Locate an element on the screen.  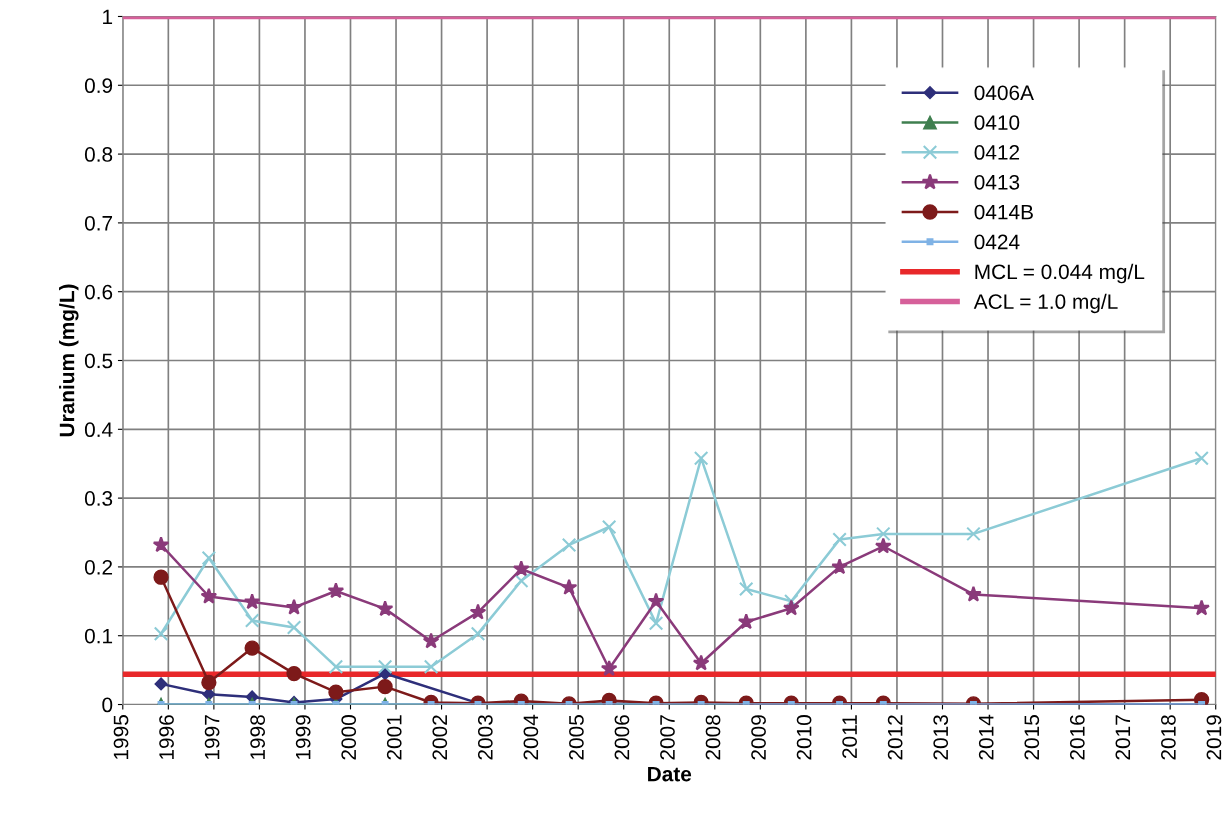
y-axis-title: Uranium (mg/L) is located at coordinates (69, 360).